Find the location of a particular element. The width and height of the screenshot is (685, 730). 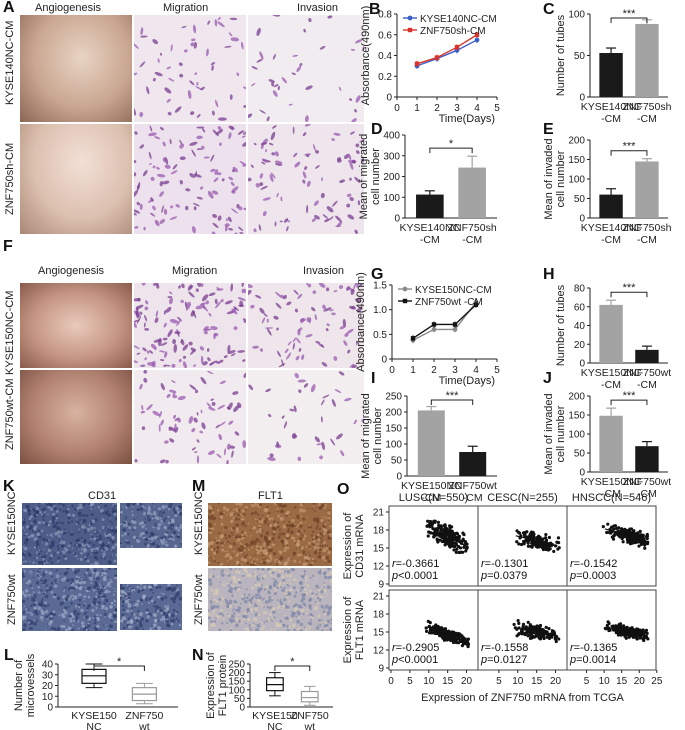

y-tick-label: 12 is located at coordinates (379, 567).